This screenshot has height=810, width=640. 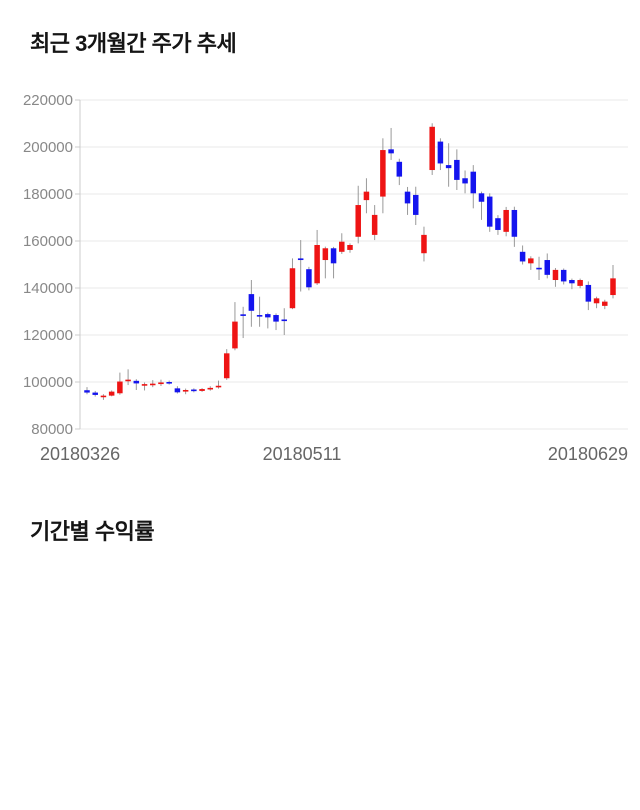 I want to click on y-tick-label: 180000, so click(x=48, y=194).